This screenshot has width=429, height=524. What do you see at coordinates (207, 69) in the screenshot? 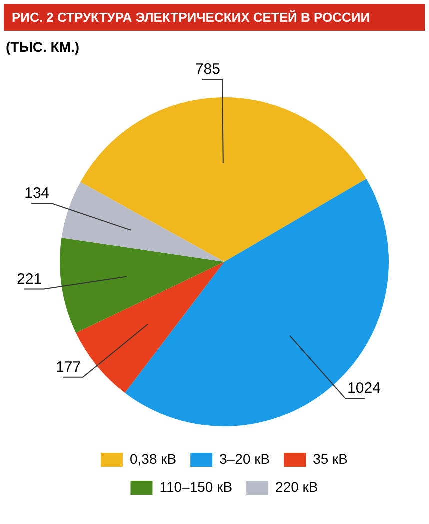
I see `data-label: 785` at bounding box center [207, 69].